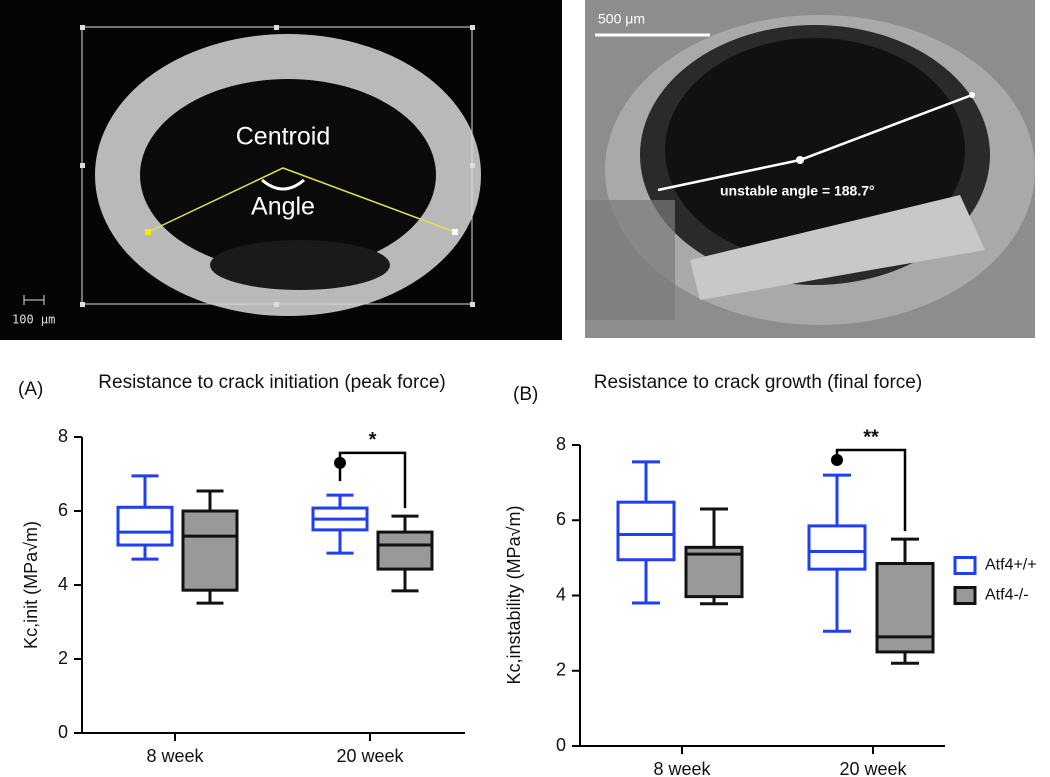  What do you see at coordinates (758, 382) in the screenshot?
I see `chart-title: Resistance to crack growth (final force)` at bounding box center [758, 382].